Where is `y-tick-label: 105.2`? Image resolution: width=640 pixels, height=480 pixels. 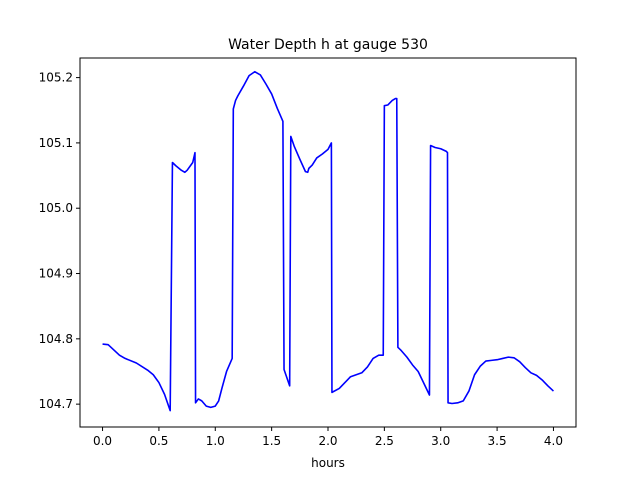 y-tick-label: 105.2 is located at coordinates (56, 78).